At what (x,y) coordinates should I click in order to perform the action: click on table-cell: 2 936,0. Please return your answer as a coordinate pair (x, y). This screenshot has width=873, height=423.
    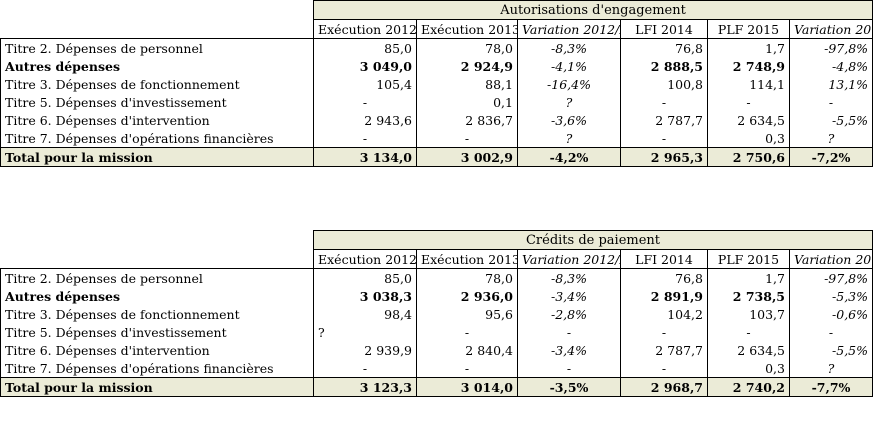
    Looking at the image, I should click on (467, 296).